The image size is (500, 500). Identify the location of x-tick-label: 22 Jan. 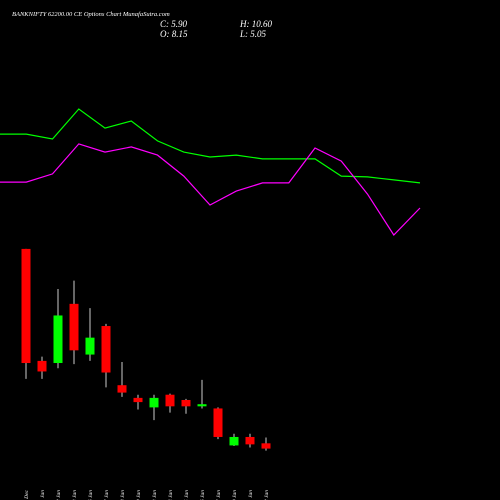
(267, 495).